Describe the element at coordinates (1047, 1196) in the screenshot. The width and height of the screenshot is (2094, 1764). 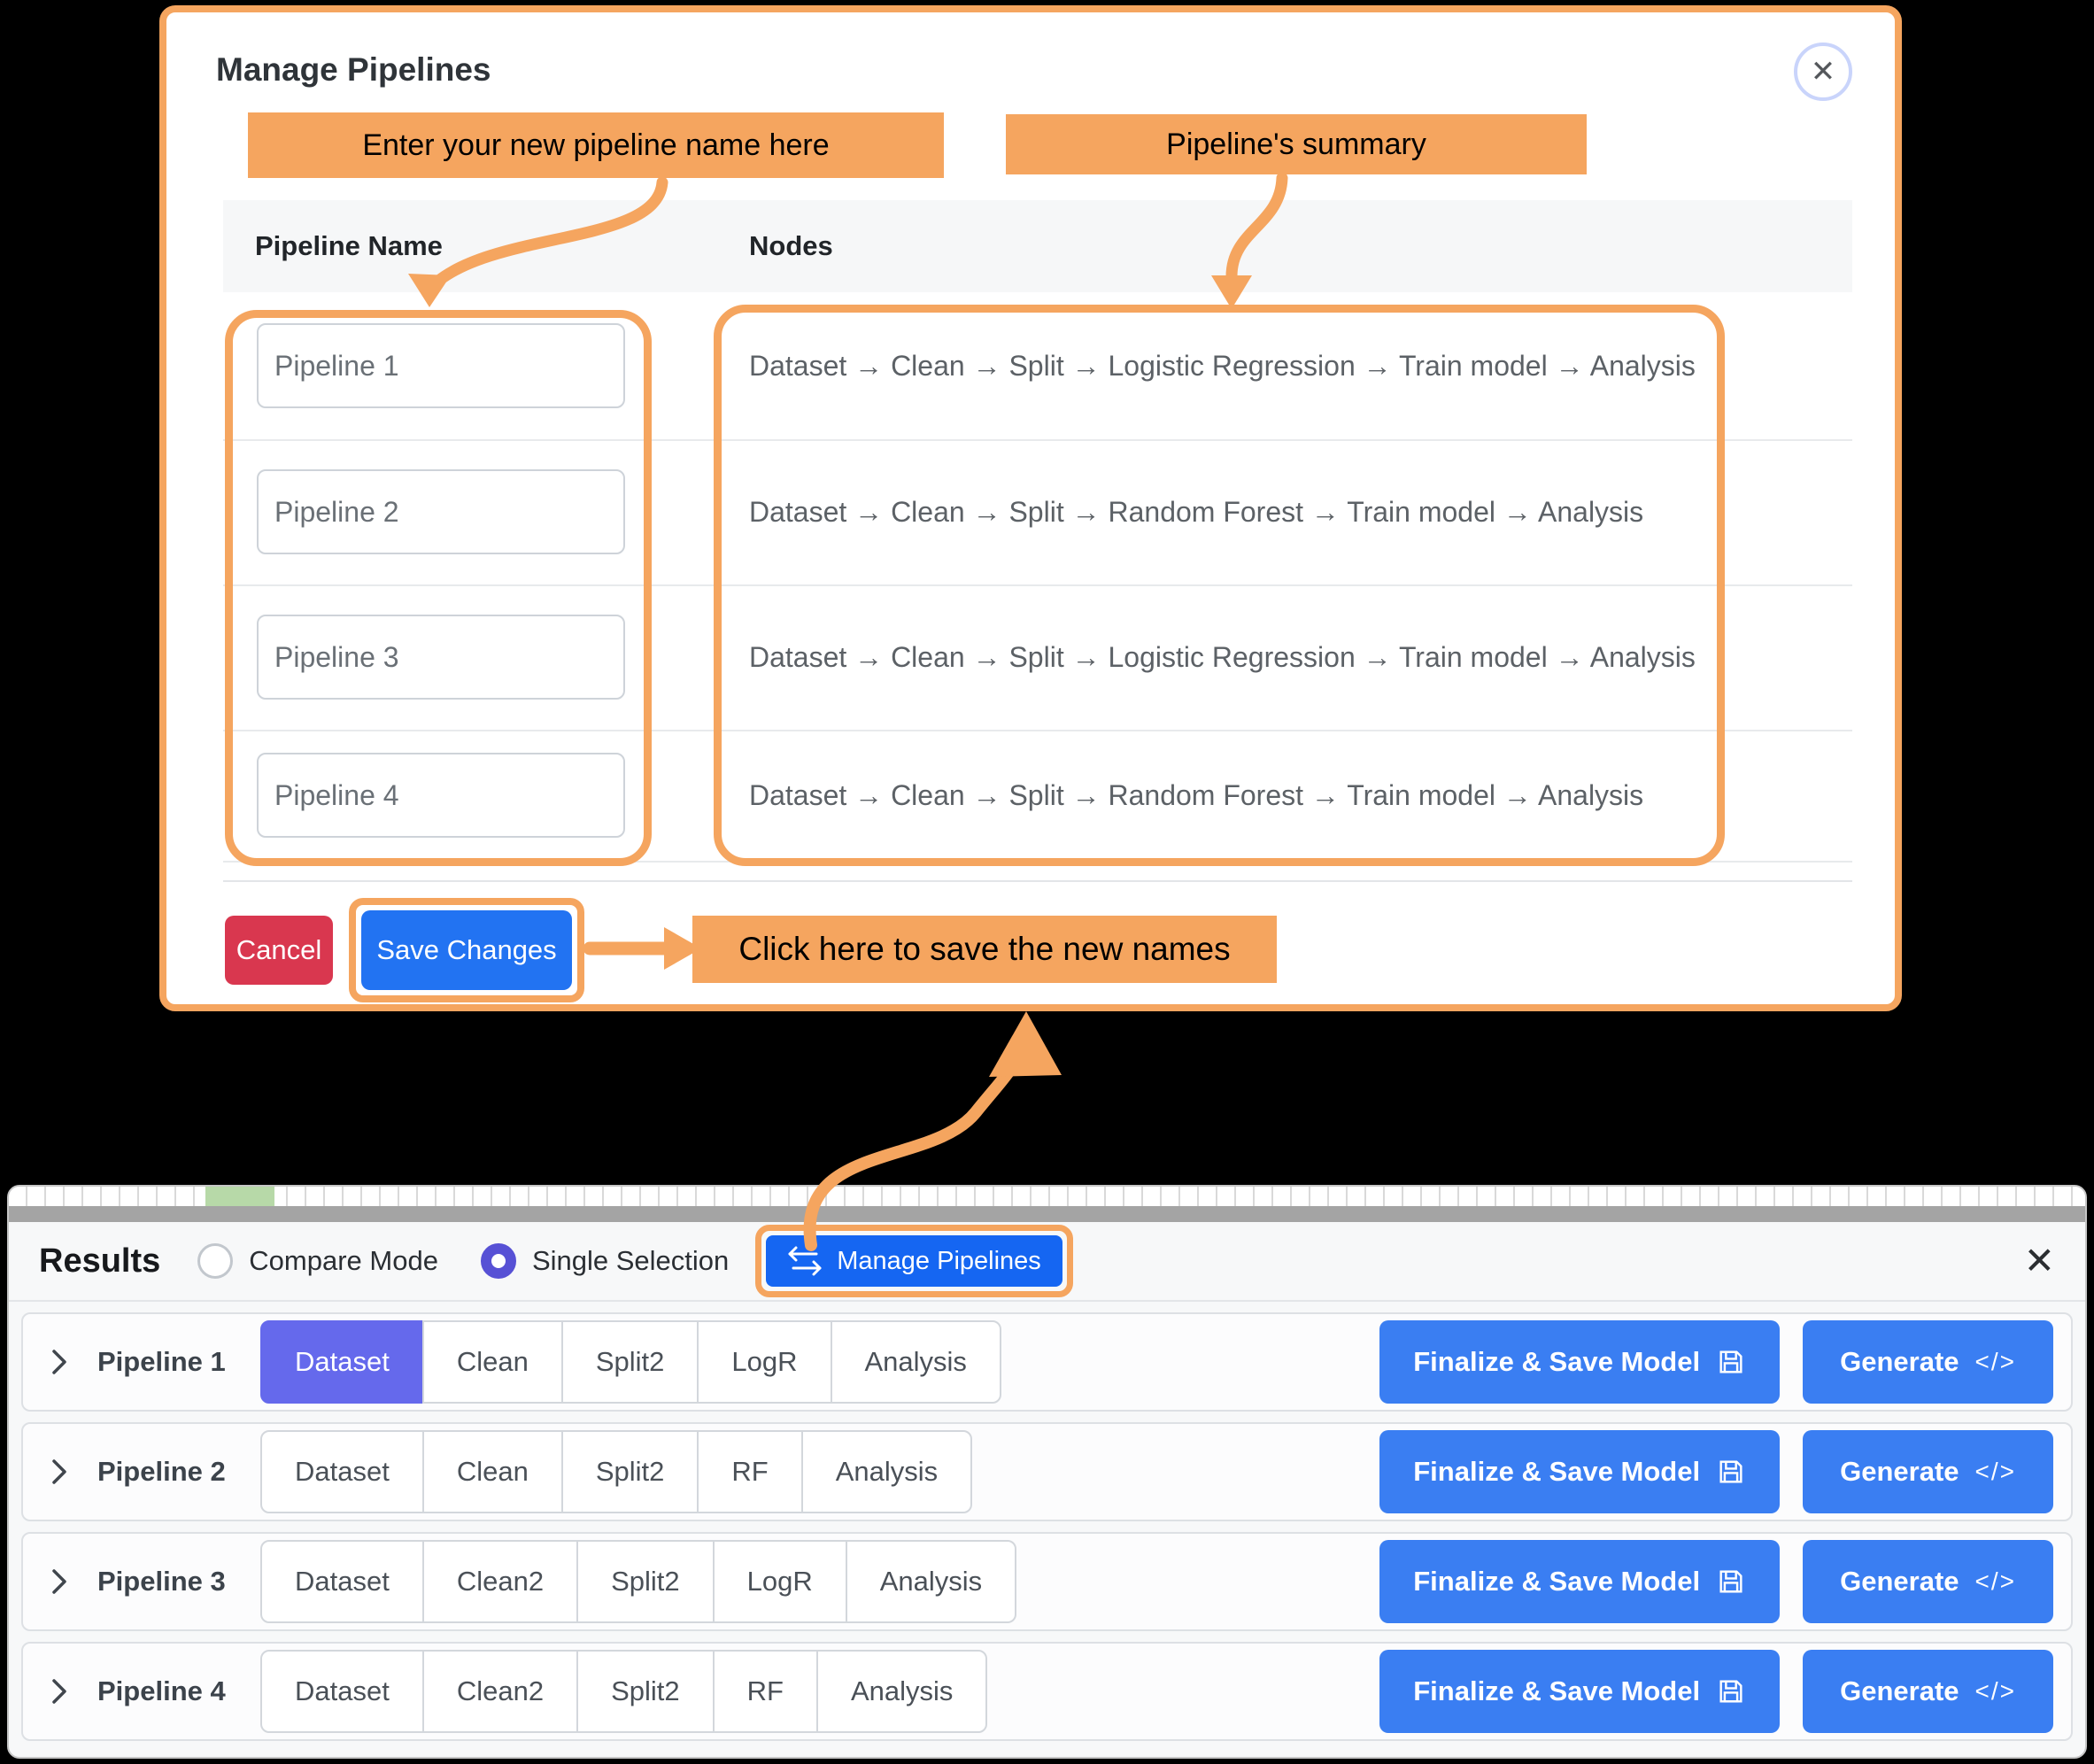
I see `ruler-strip` at that location.